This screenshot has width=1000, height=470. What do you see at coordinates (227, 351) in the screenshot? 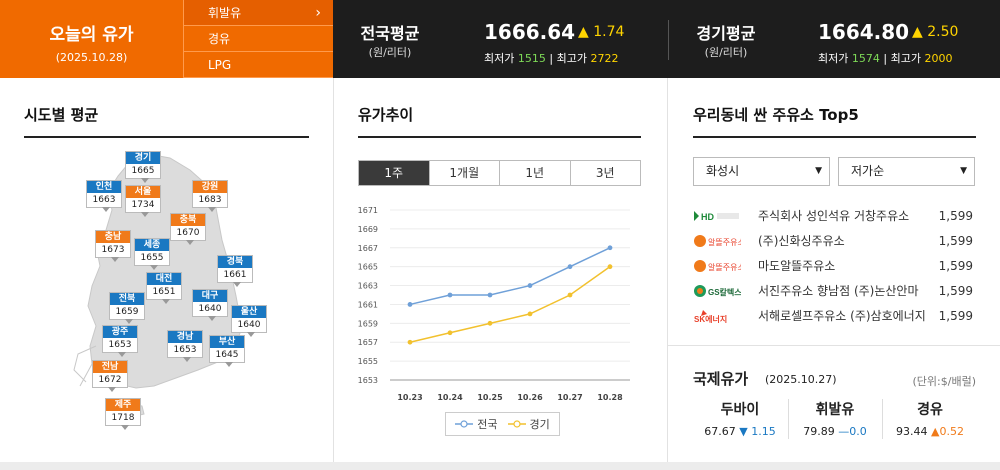
I see `region-marker-busan: 부산 1645` at bounding box center [227, 351].